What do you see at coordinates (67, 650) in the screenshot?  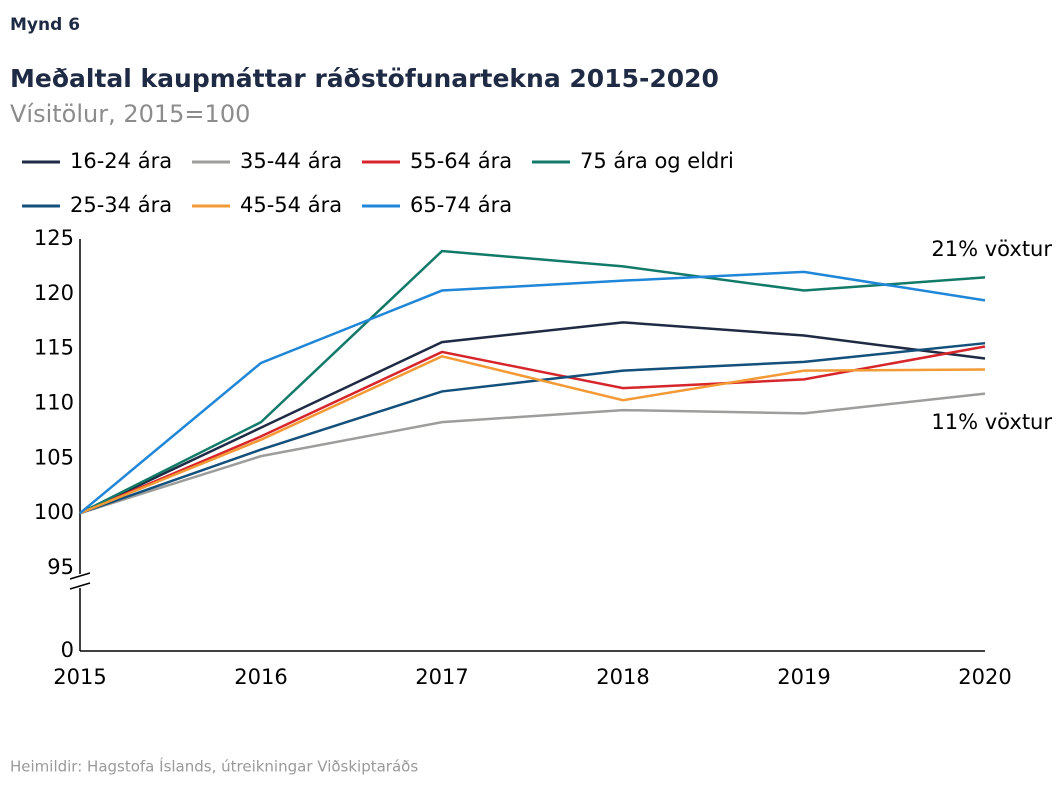 I see `y-tick-label: 0` at bounding box center [67, 650].